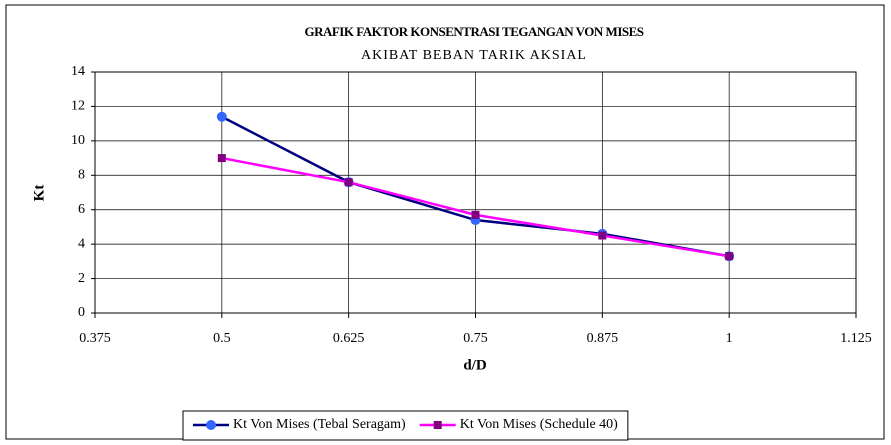  What do you see at coordinates (603, 338) in the screenshot?
I see `x-tick-label: 0.875` at bounding box center [603, 338].